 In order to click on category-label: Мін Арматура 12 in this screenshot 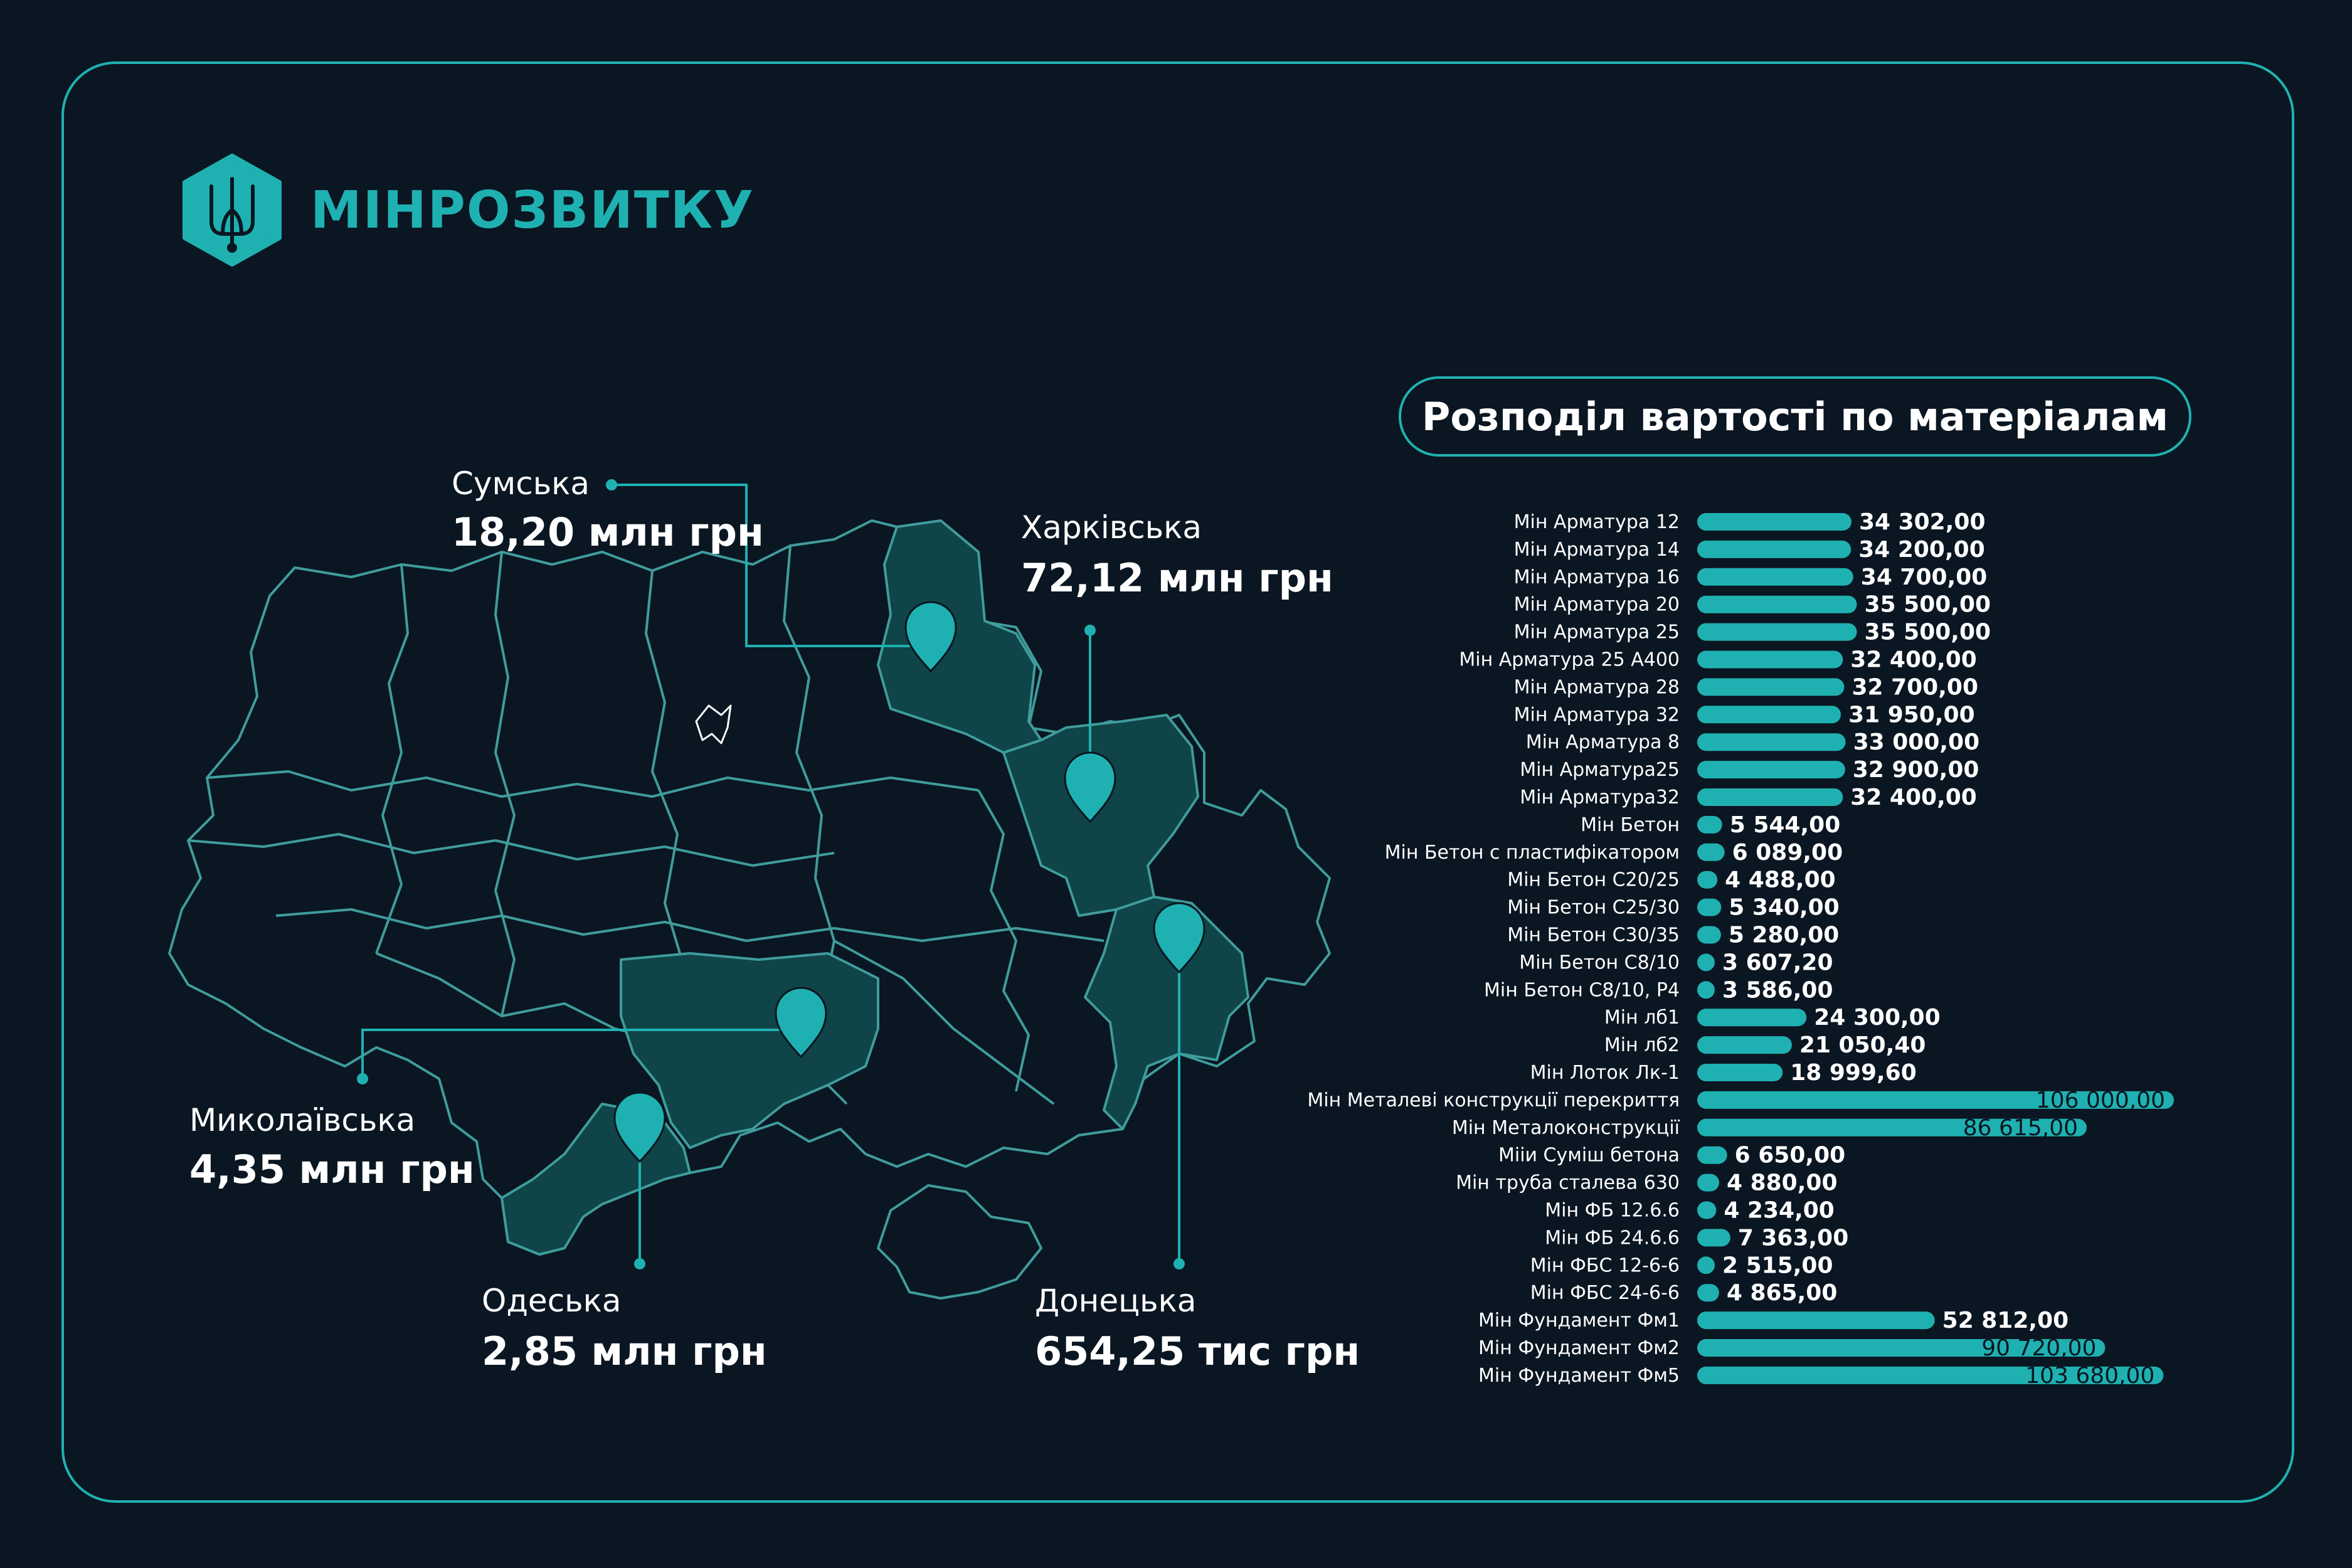, I will do `click(1597, 522)`.